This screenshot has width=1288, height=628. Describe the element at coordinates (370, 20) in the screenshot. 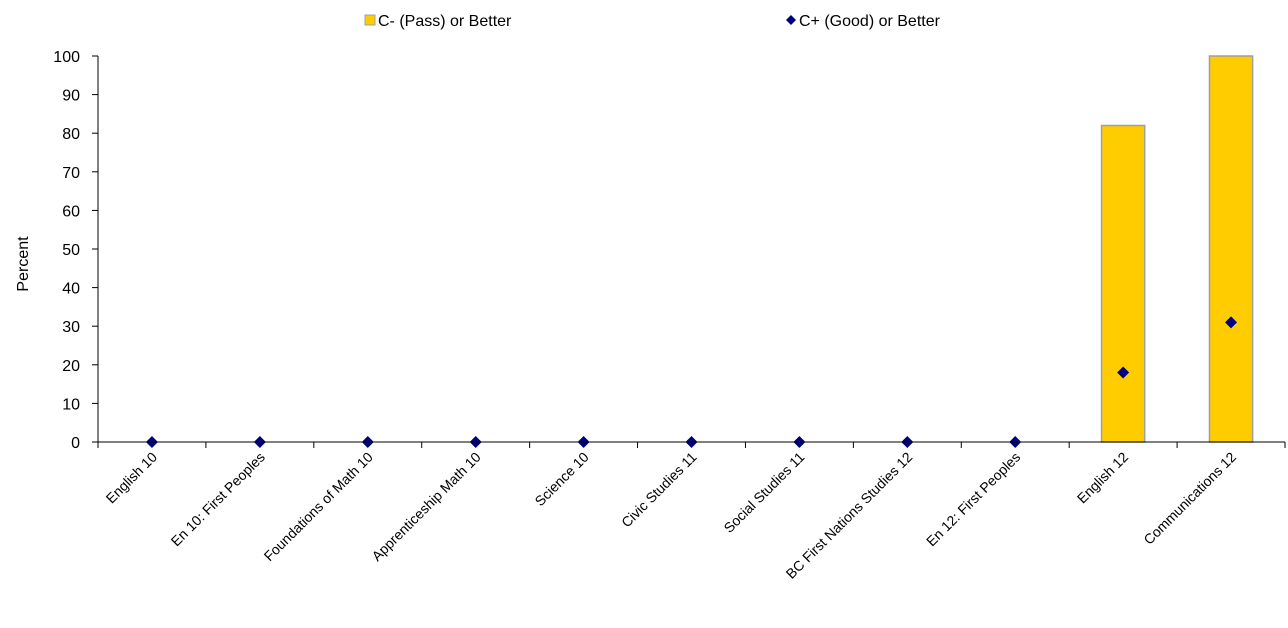

I see `legend-swatch-bar` at that location.